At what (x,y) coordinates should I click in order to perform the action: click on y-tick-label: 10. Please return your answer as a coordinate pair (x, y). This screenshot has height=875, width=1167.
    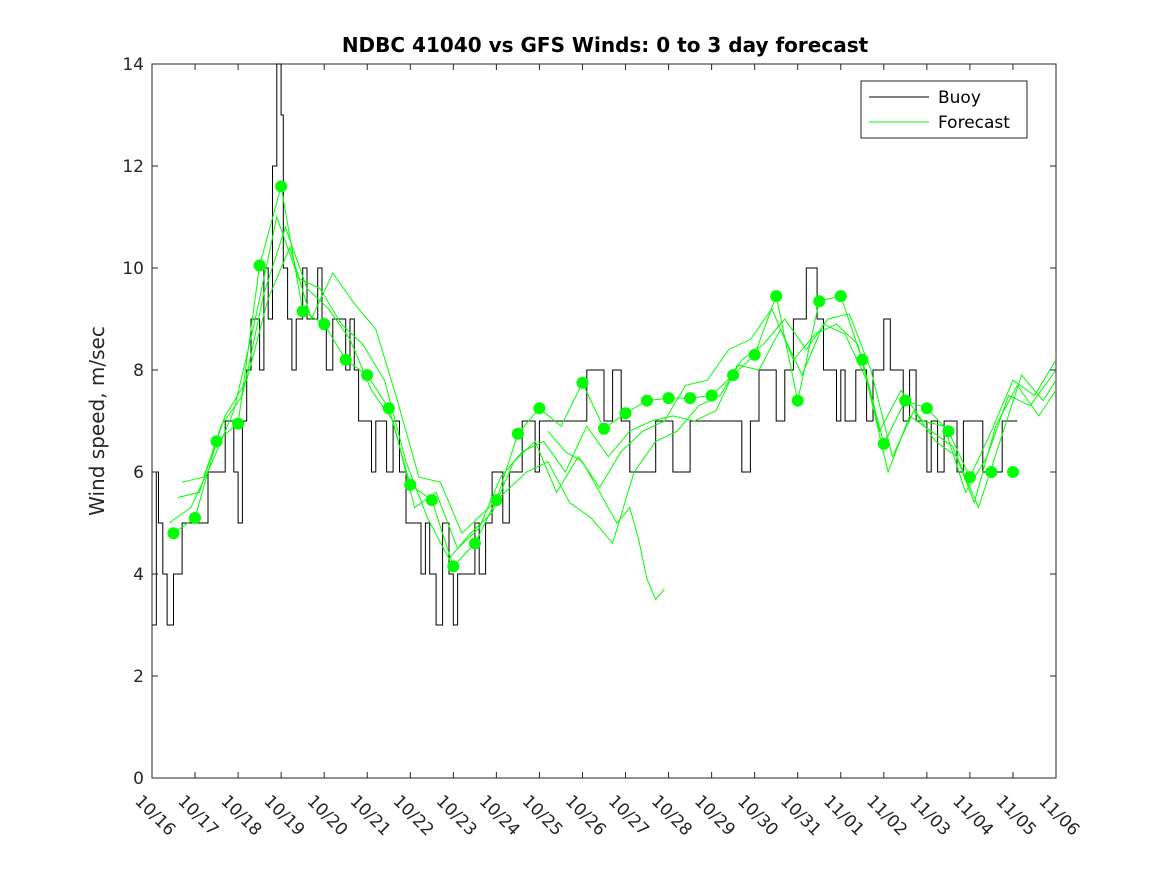
    Looking at the image, I should click on (133, 269).